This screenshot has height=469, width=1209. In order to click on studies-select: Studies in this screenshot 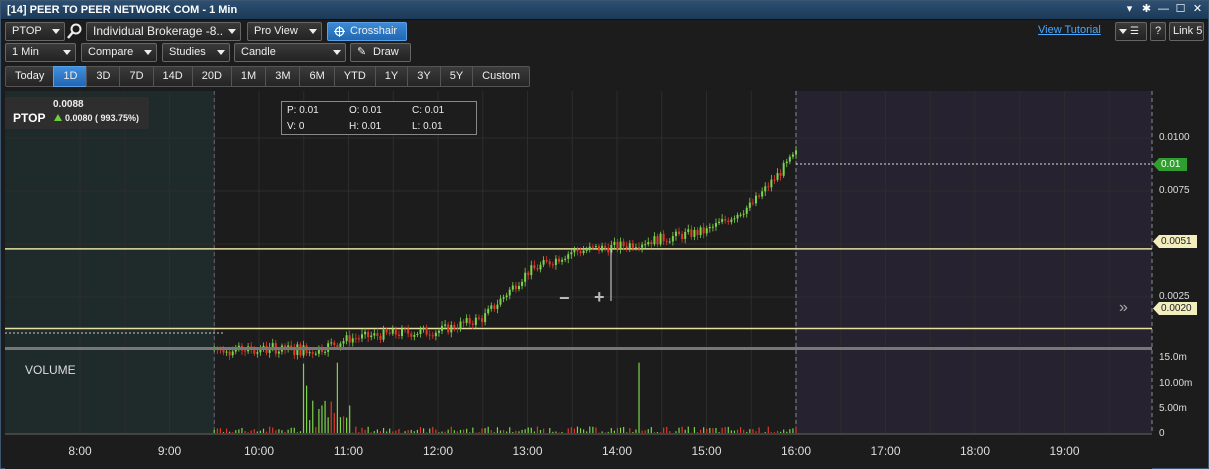, I will do `click(196, 52)`.